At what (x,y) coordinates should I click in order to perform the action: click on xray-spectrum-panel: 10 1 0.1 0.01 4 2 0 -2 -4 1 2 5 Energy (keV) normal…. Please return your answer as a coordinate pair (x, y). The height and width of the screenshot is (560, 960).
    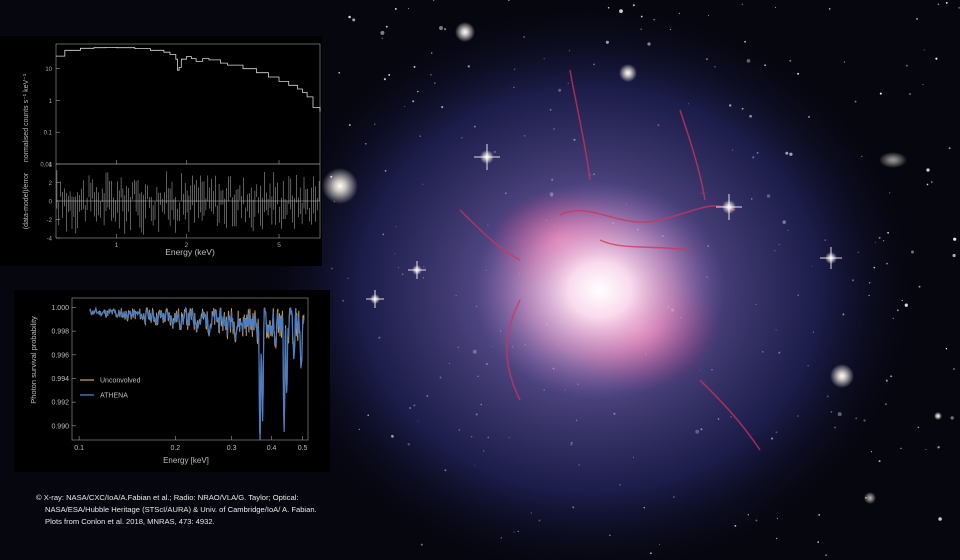
    Looking at the image, I should click on (161, 151).